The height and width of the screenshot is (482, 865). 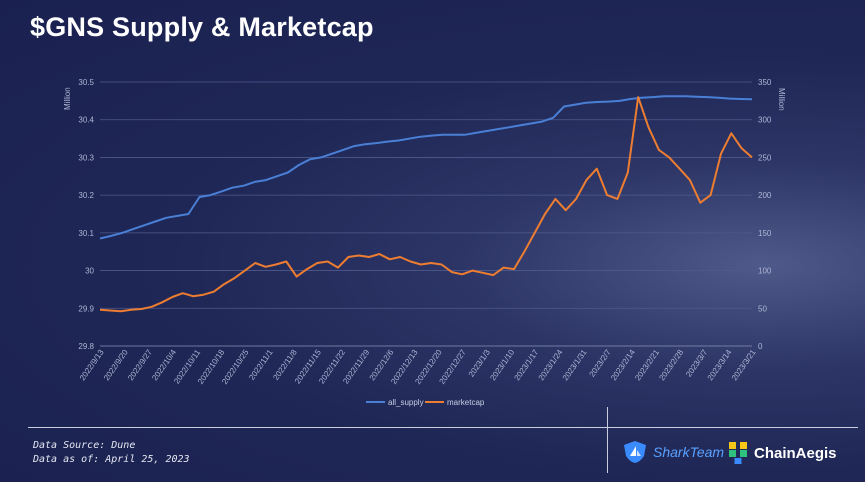 I want to click on y-right-tick-label: 300, so click(x=765, y=120).